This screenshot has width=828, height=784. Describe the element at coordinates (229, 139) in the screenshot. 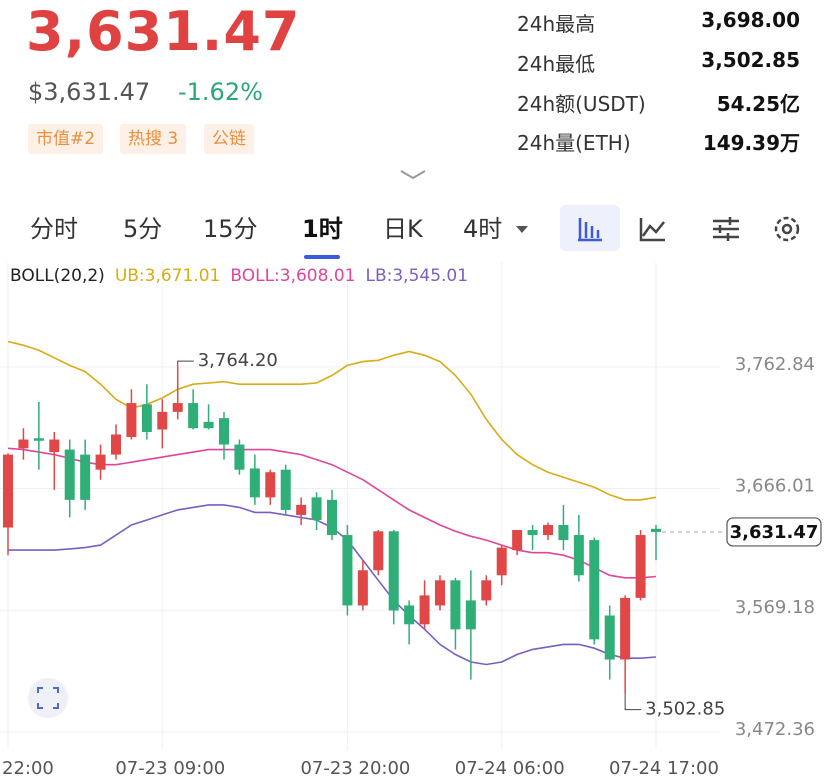

I see `tag: 公链` at that location.